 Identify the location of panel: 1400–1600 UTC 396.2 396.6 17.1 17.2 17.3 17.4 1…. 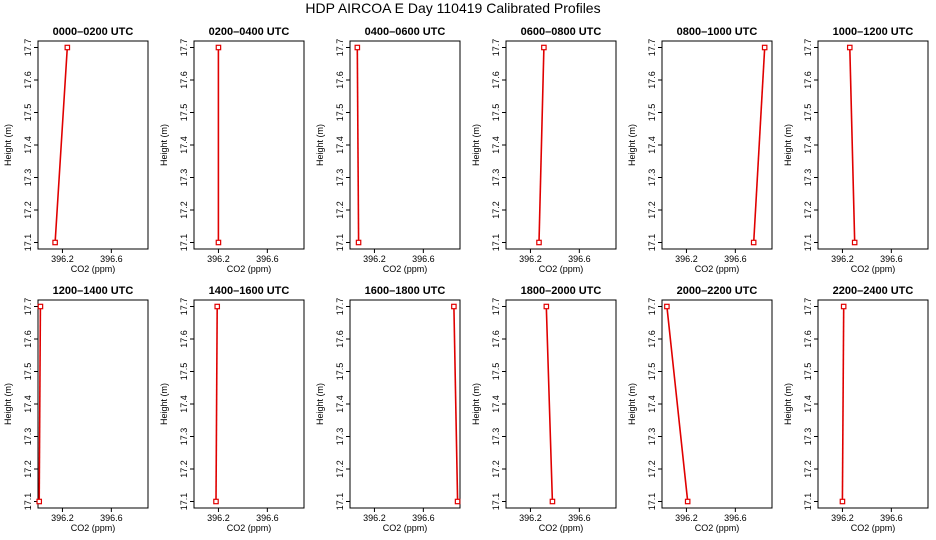
(232, 409).